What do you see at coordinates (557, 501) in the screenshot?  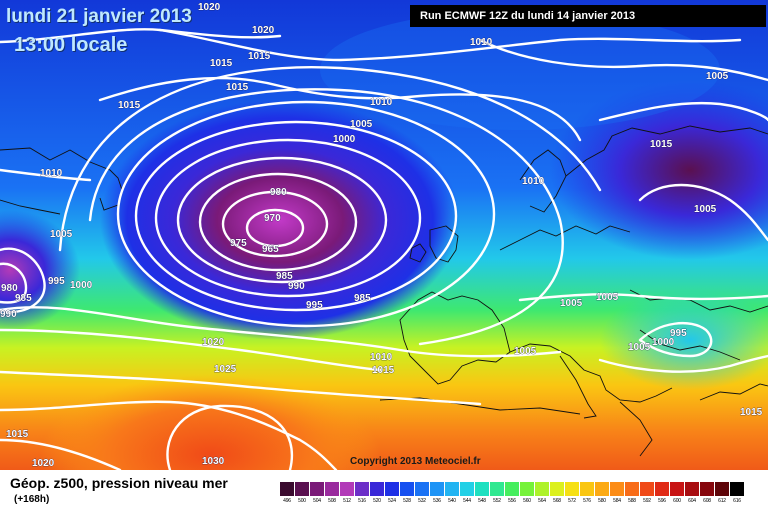 I see `scale-label: 568` at bounding box center [557, 501].